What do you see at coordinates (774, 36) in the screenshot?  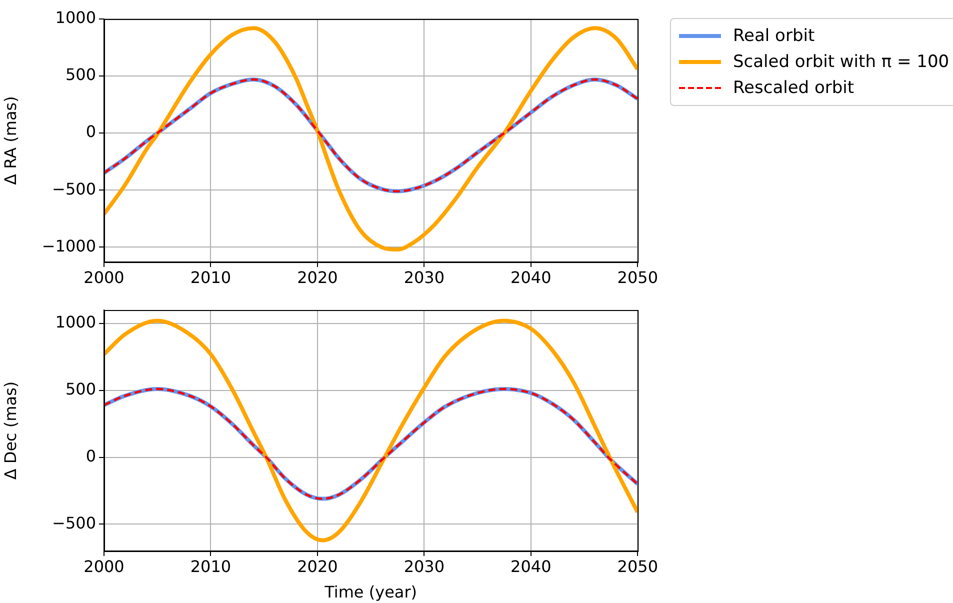 I see `legend-label: Real orbit` at bounding box center [774, 36].